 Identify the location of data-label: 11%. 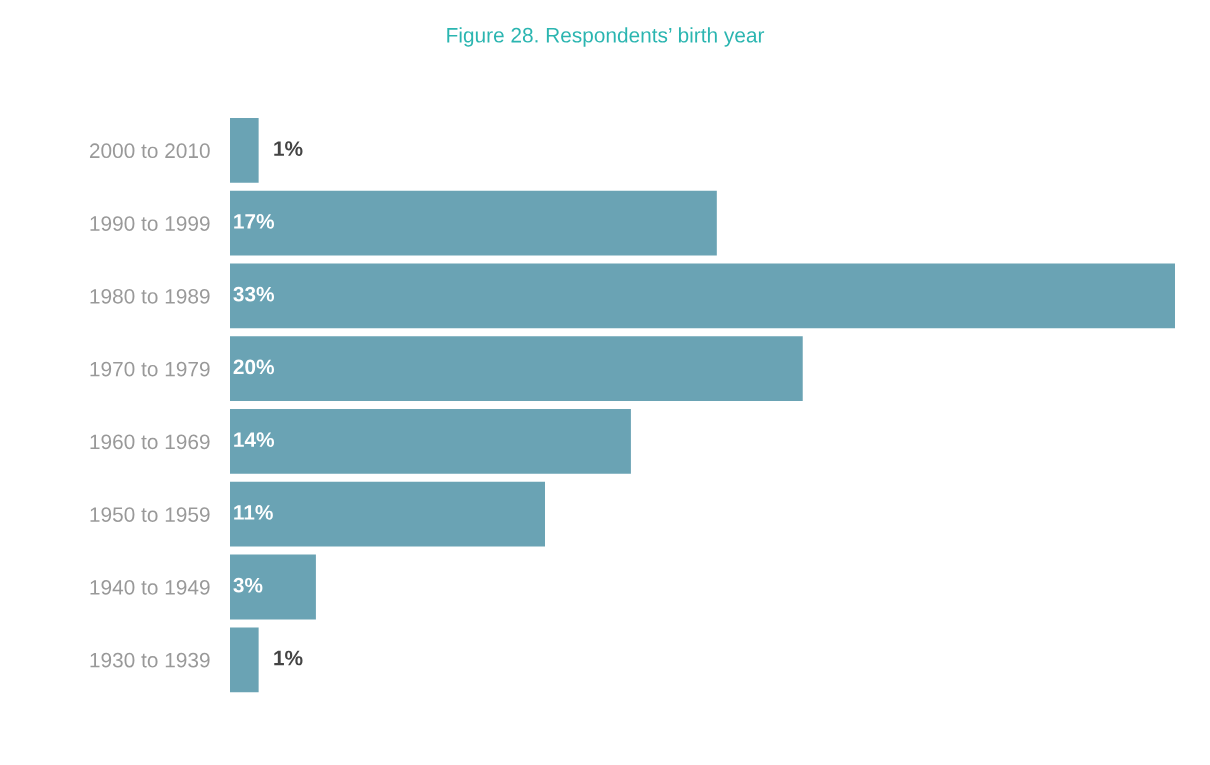
(253, 512).